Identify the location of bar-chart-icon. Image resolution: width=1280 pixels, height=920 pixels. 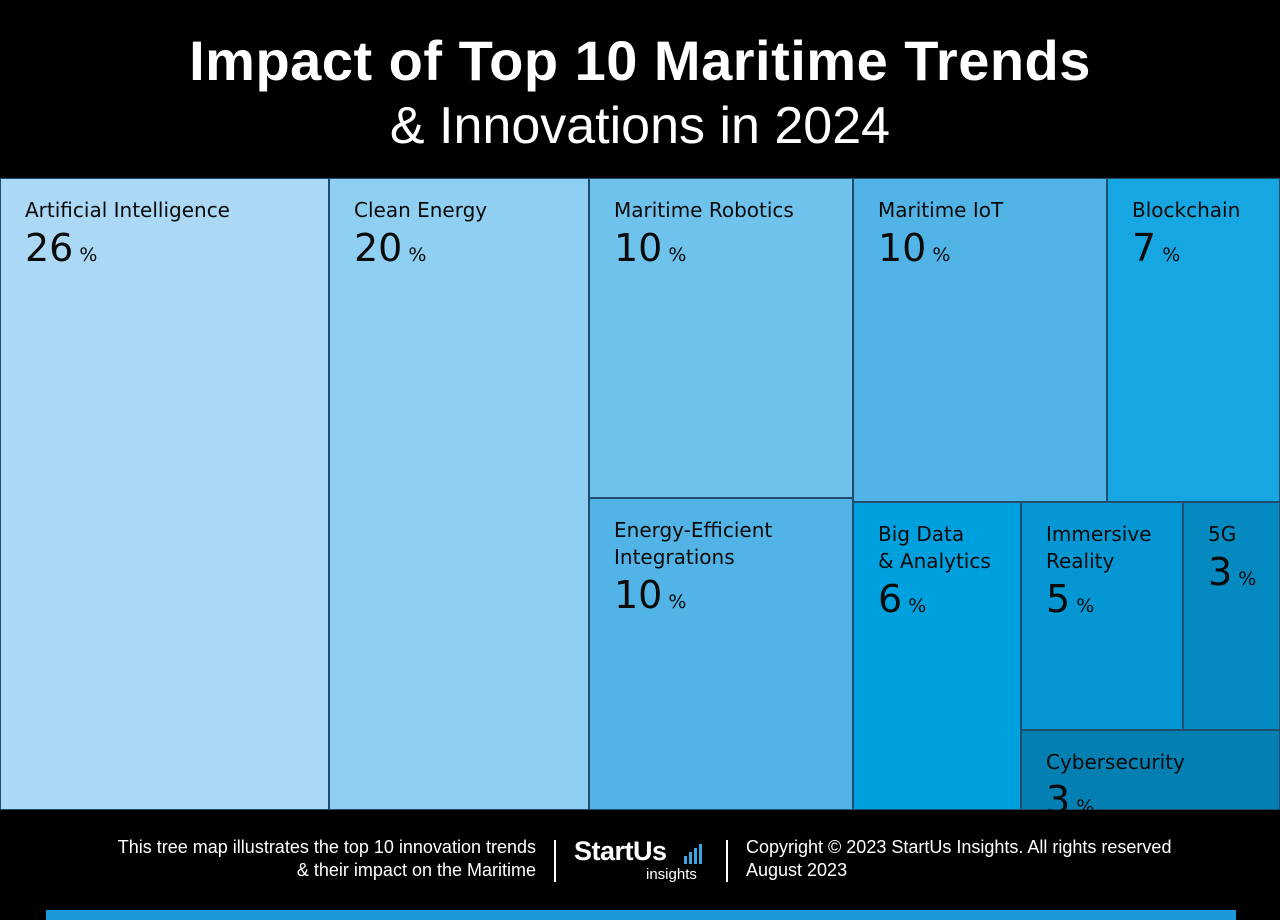
(696, 854).